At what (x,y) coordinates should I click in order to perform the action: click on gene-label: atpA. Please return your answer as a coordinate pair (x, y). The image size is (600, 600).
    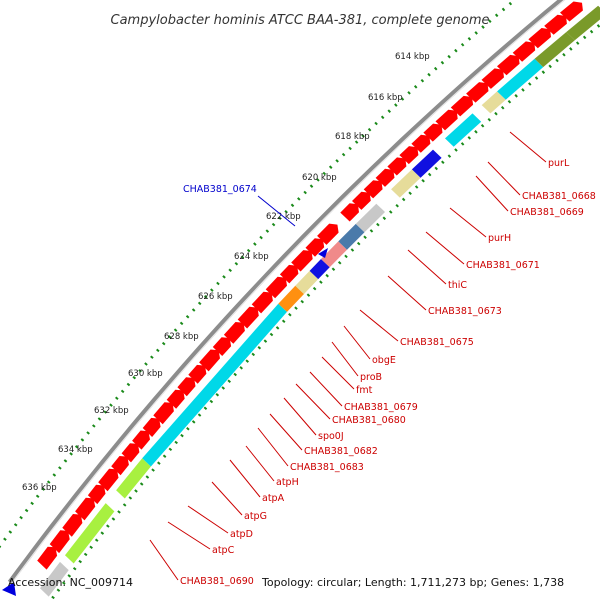
    Looking at the image, I should click on (273, 498).